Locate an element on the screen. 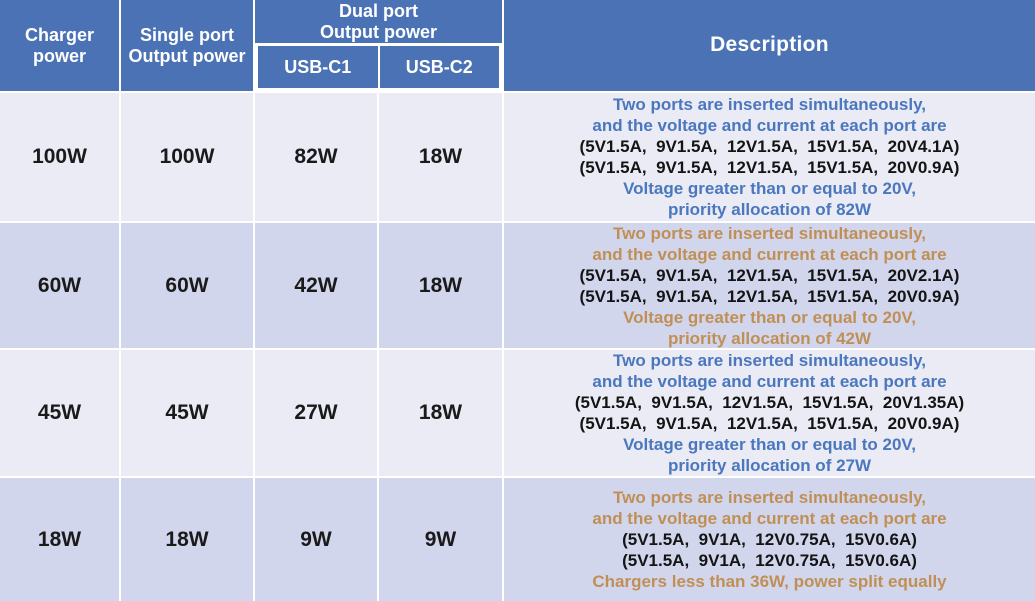 This screenshot has width=1035, height=601. cell-usb-c1: 82W is located at coordinates (316, 157).